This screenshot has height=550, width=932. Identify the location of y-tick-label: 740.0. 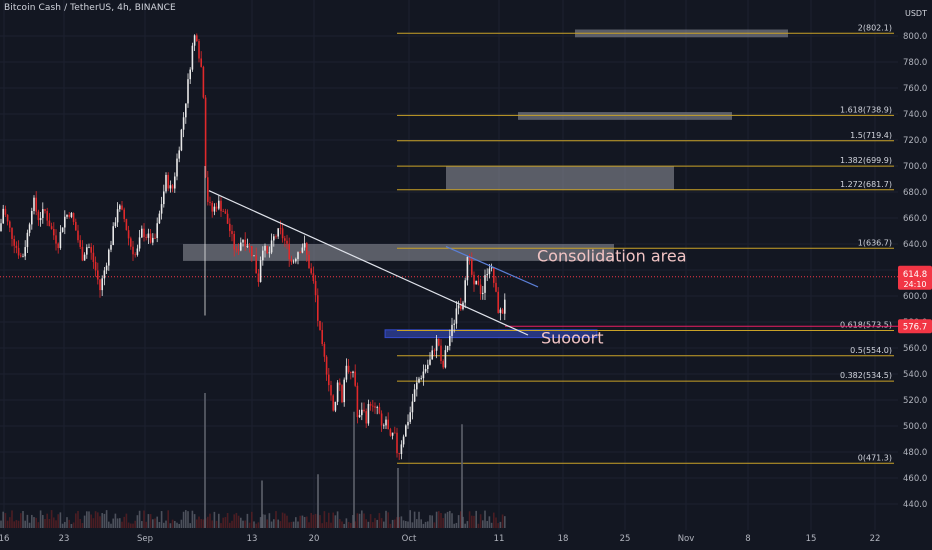
(915, 115).